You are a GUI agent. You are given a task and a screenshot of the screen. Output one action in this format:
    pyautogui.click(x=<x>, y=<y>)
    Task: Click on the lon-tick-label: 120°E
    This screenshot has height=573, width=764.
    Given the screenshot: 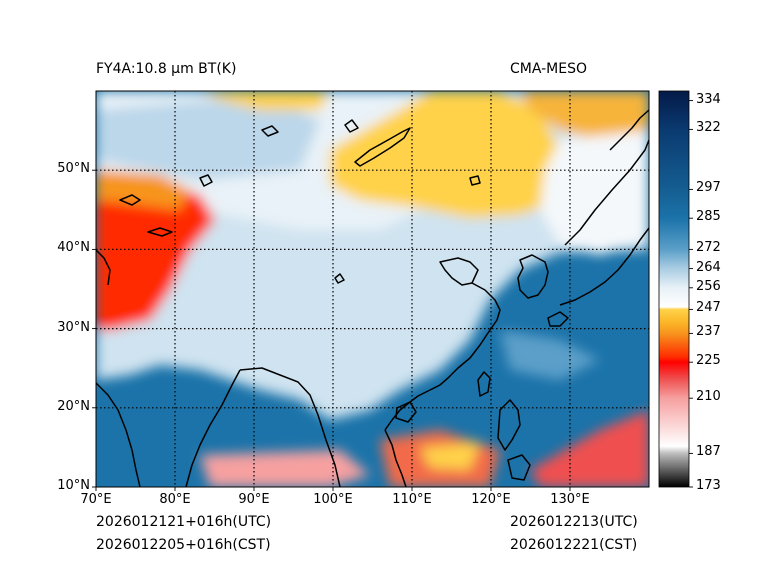 What is the action you would take?
    pyautogui.click(x=491, y=499)
    